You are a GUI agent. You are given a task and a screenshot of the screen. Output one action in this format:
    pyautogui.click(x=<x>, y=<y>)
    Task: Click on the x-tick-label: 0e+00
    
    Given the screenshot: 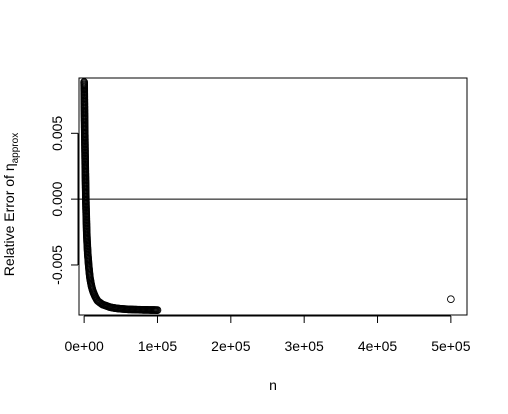 What is the action you would take?
    pyautogui.click(x=84, y=346)
    